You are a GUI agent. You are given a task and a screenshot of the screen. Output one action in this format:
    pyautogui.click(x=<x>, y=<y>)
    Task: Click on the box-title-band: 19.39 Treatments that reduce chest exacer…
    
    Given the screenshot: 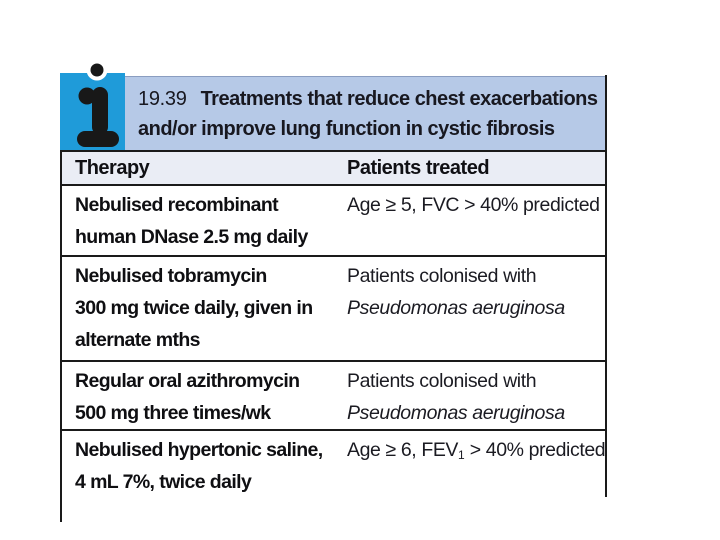 What is the action you would take?
    pyautogui.click(x=366, y=113)
    